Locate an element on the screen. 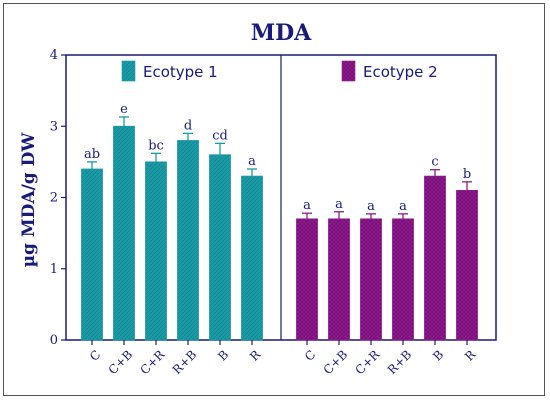 This screenshot has height=401, width=550. chart-title: MDA is located at coordinates (281, 33).